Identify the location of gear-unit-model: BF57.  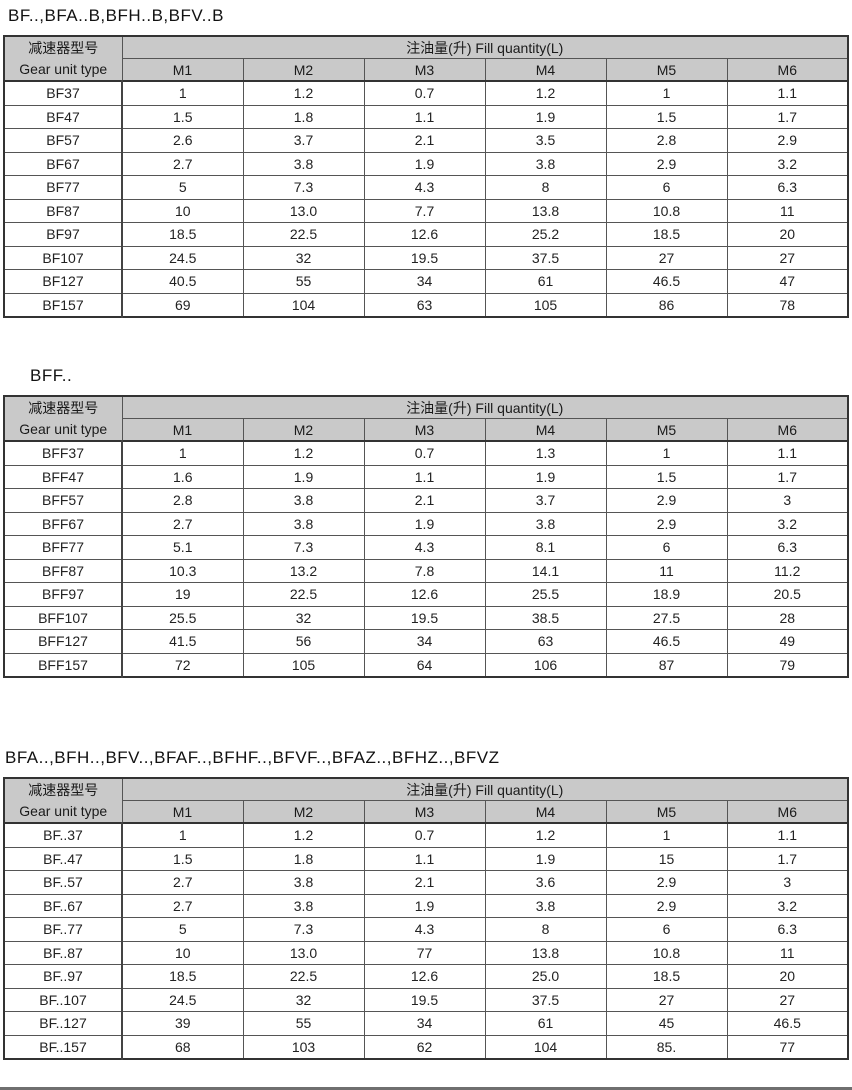
(63, 140).